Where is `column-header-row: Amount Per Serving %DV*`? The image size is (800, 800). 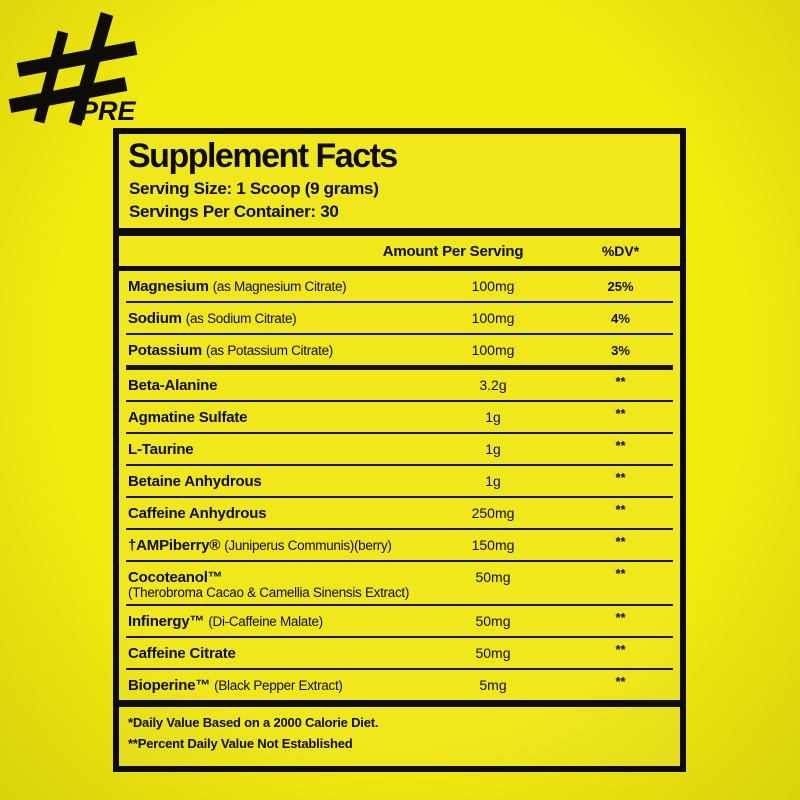
column-header-row: Amount Per Serving %DV* is located at coordinates (399, 251).